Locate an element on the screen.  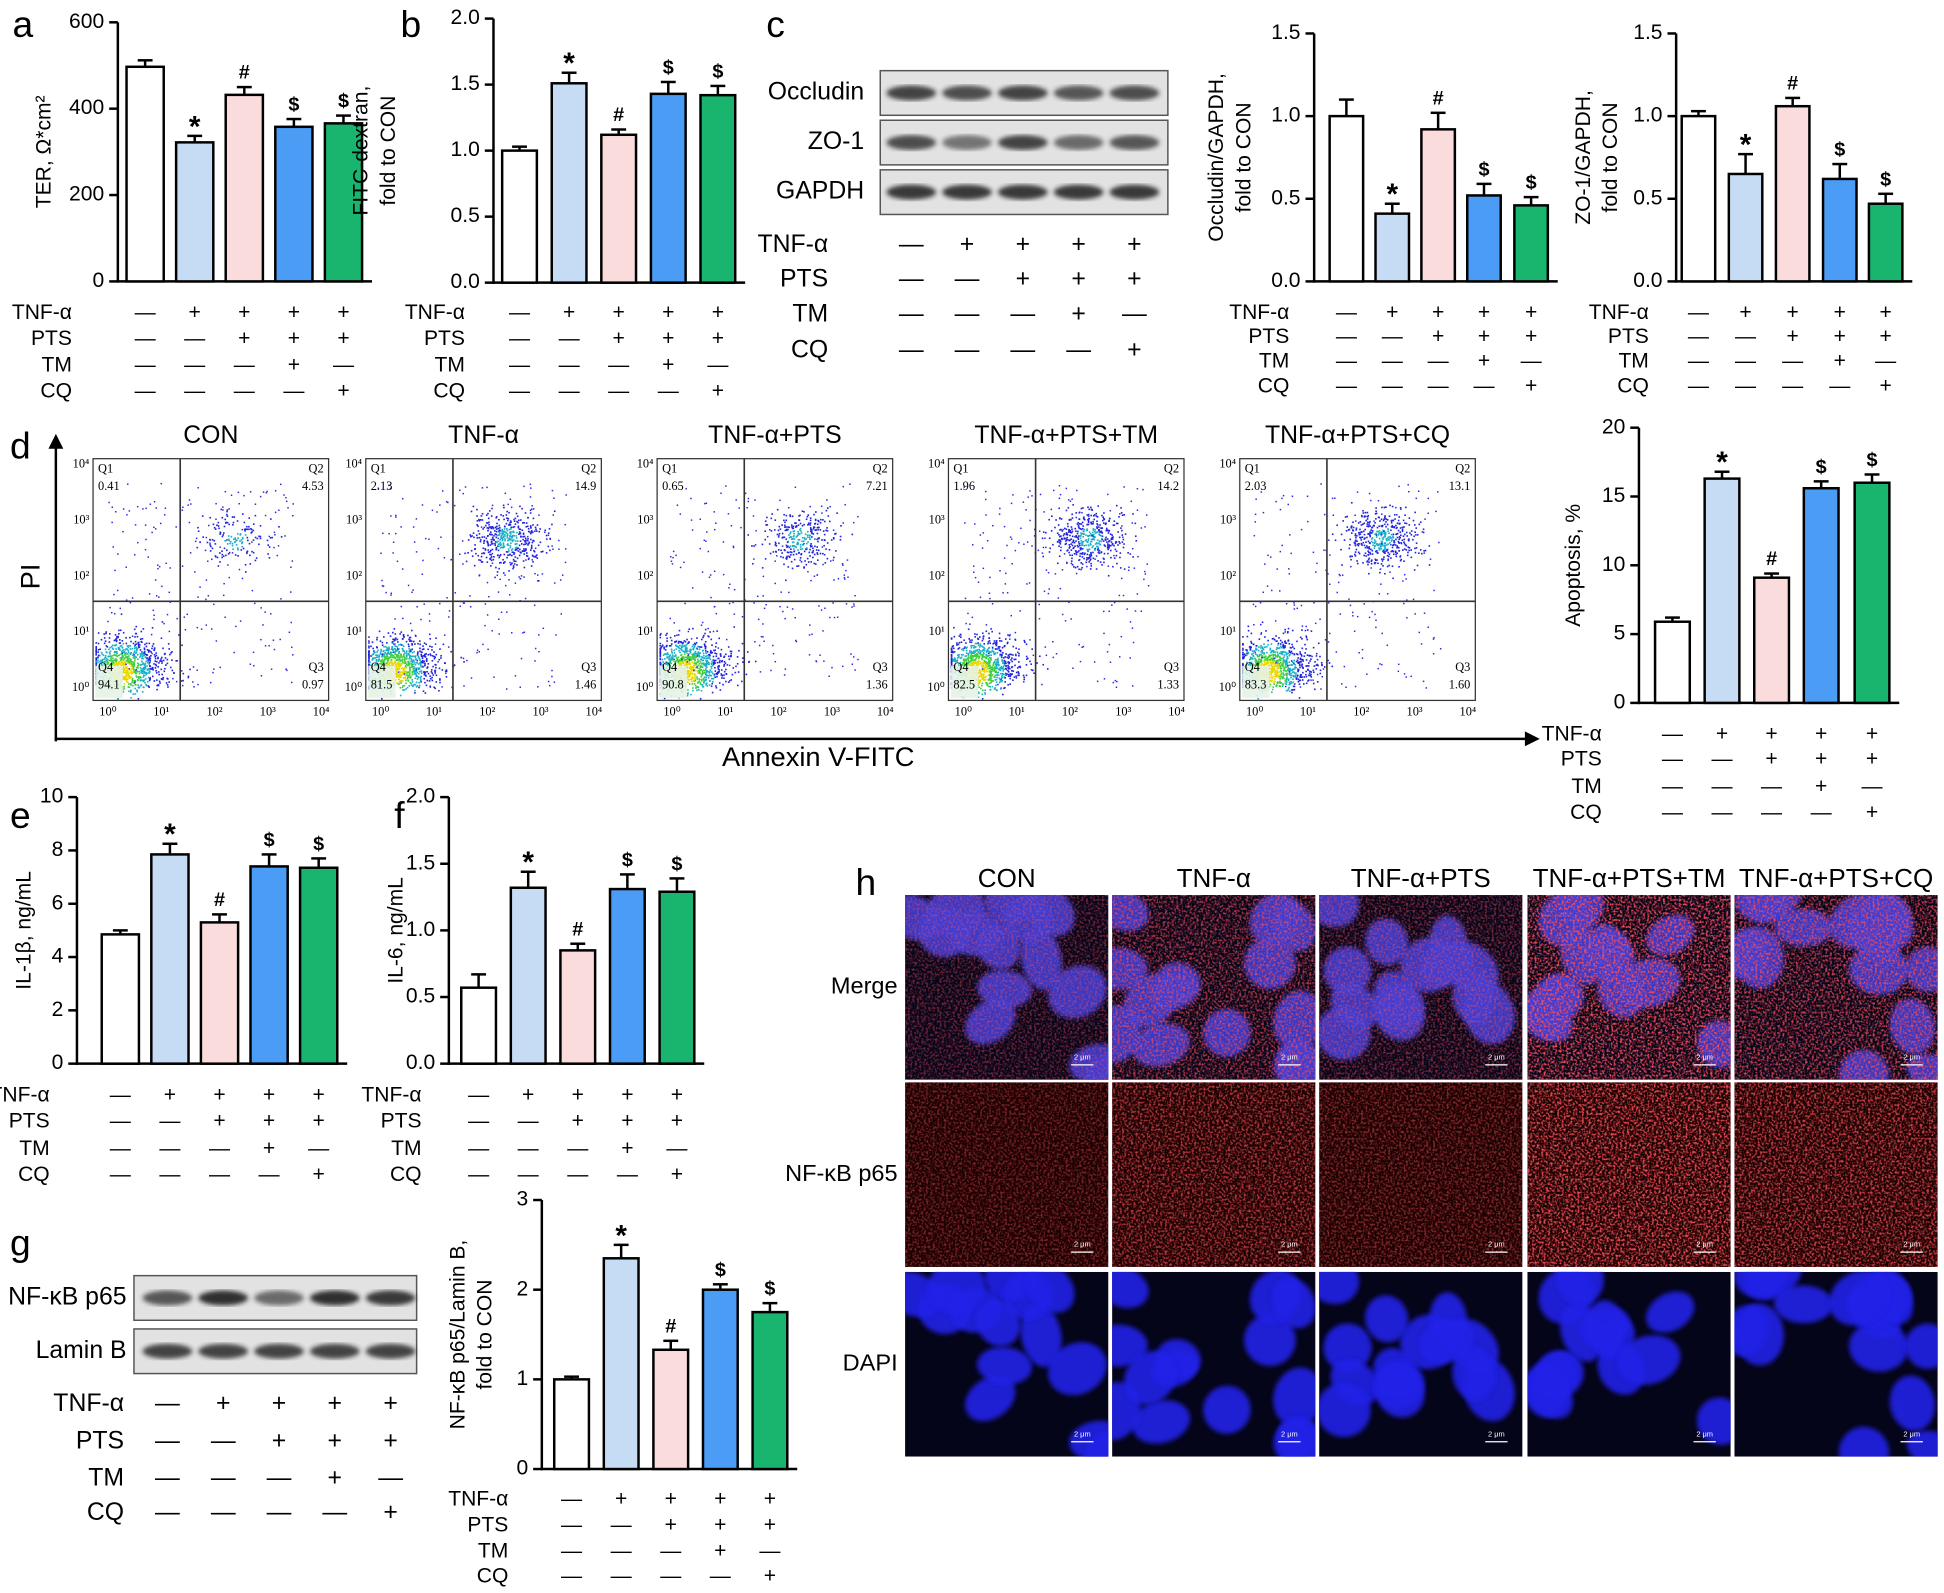
significance-mark: * is located at coordinates (195, 126).